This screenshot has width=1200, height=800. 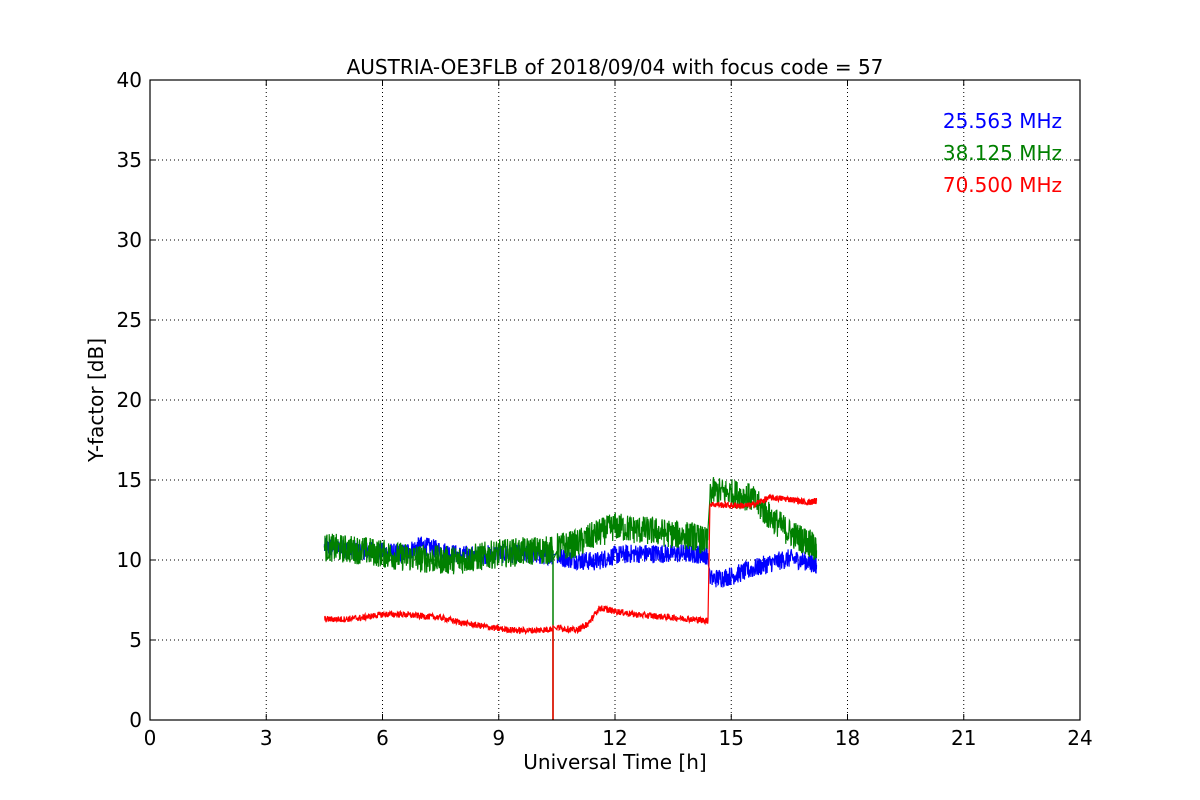 What do you see at coordinates (1002, 121) in the screenshot?
I see `legend-entry: 25.563 MHz` at bounding box center [1002, 121].